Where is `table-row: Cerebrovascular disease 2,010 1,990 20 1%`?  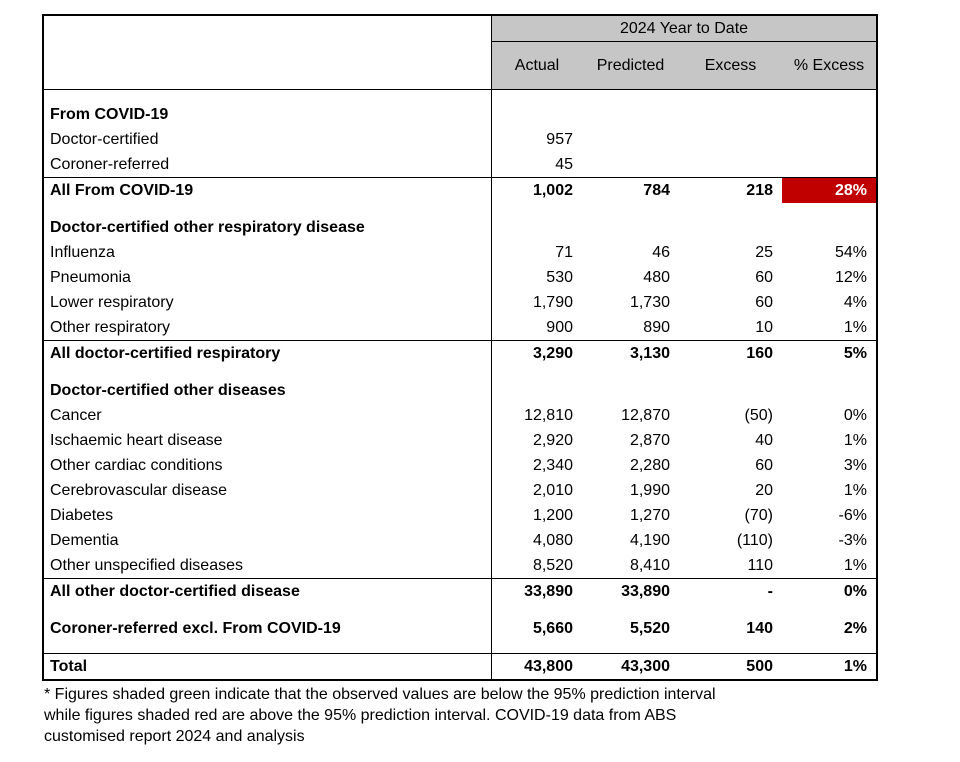
table-row: Cerebrovascular disease 2,010 1,990 20 1% is located at coordinates (460, 490).